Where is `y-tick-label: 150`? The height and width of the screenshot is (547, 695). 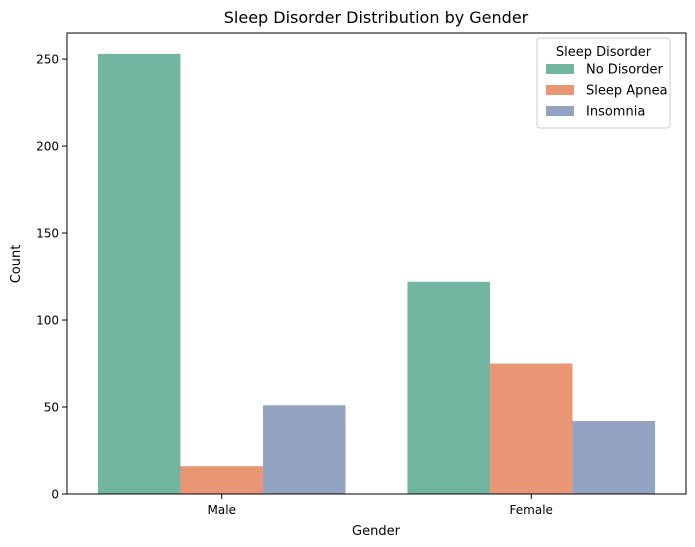
y-tick-label: 150 is located at coordinates (47, 234).